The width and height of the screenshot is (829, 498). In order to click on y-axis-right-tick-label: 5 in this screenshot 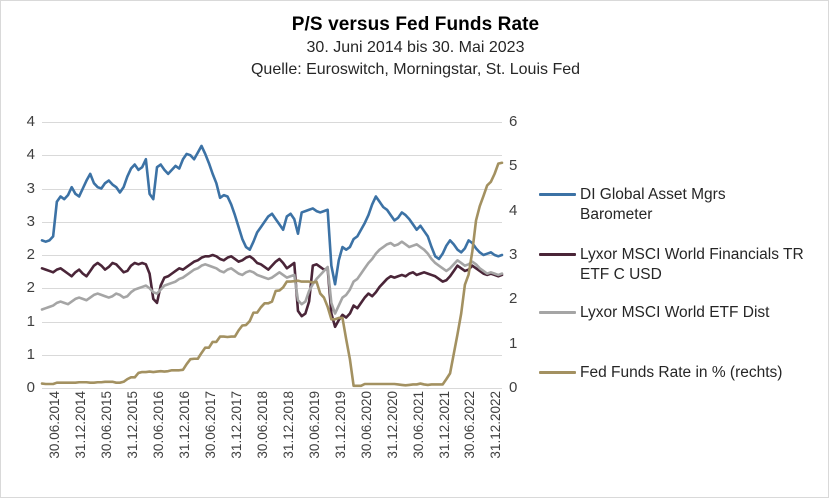, I will do `click(513, 166)`.